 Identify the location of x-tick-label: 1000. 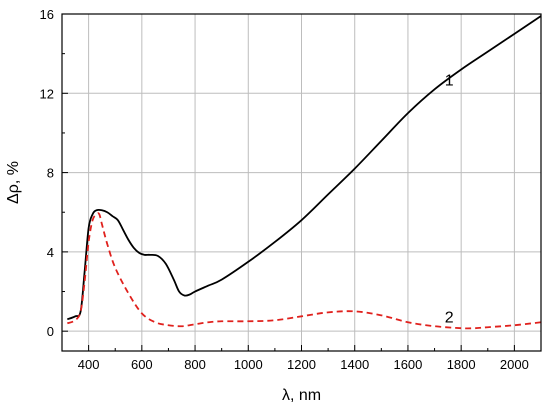
(248, 364).